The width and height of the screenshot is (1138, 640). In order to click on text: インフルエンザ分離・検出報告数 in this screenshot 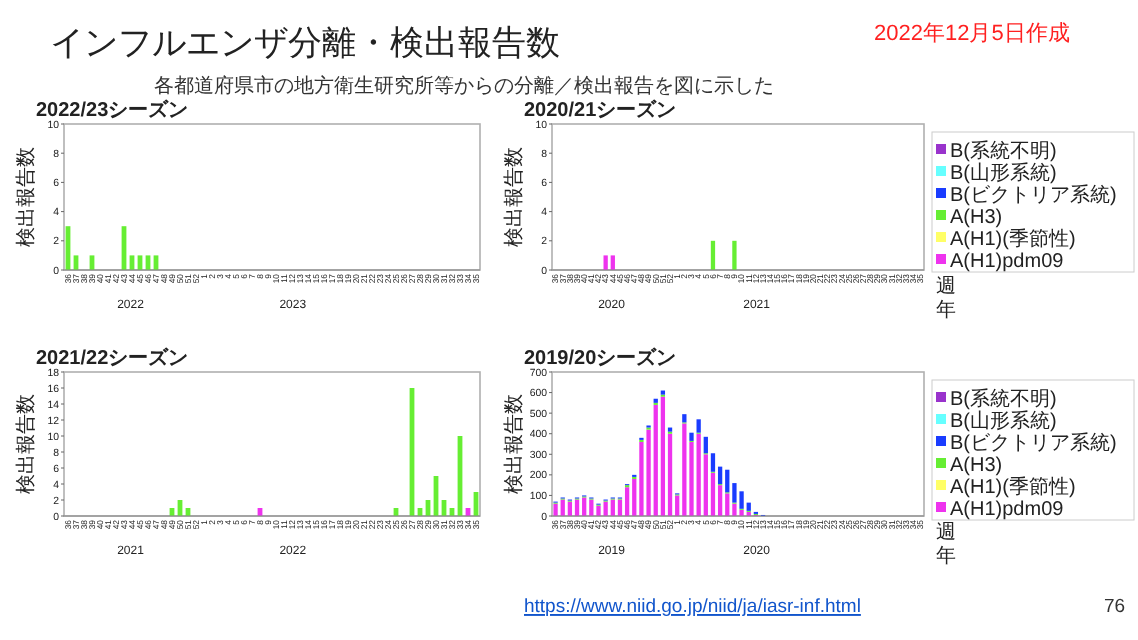, I will do `click(305, 43)`.